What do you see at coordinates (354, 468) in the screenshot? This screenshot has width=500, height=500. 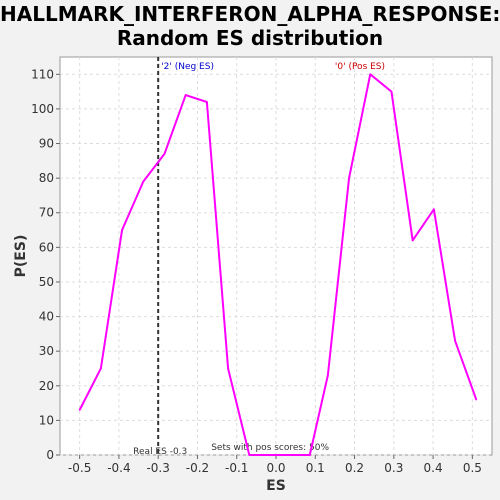 I see `x-tick-label: 0.2` at bounding box center [354, 468].